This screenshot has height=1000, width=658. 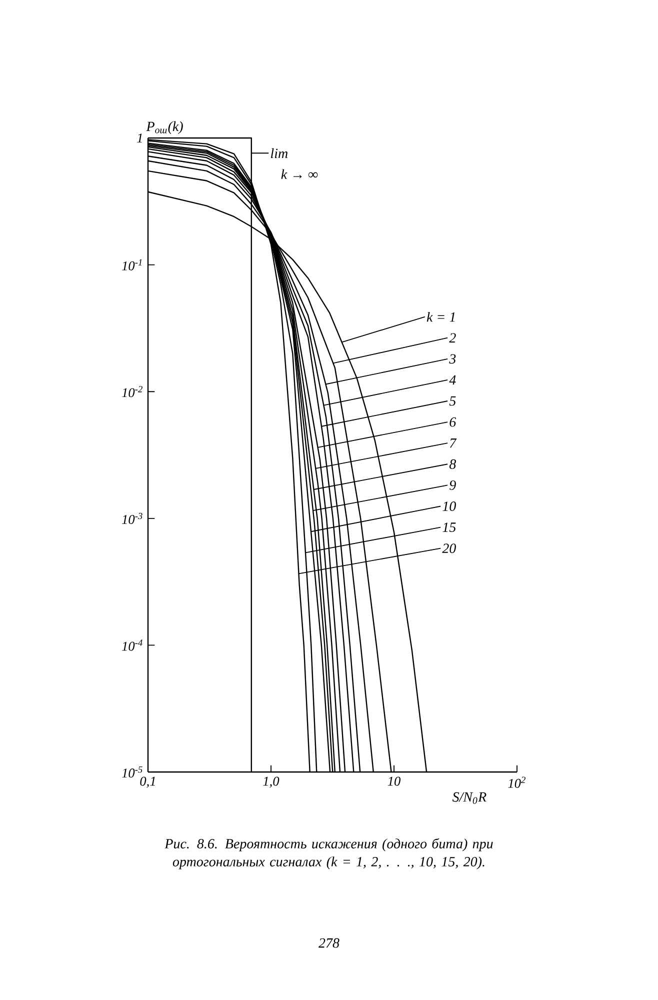 What do you see at coordinates (449, 549) in the screenshot?
I see `text: 20` at bounding box center [449, 549].